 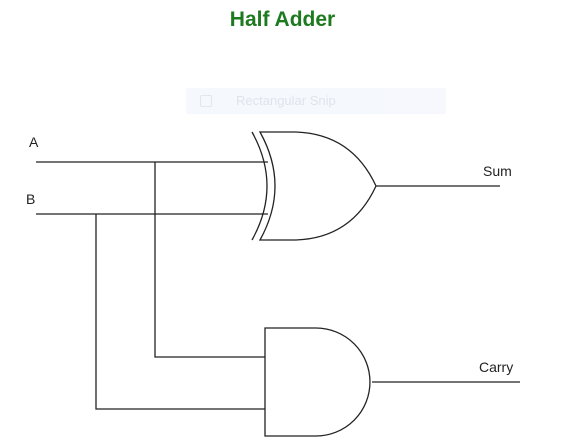 I want to click on xor-gate, so click(x=314, y=186).